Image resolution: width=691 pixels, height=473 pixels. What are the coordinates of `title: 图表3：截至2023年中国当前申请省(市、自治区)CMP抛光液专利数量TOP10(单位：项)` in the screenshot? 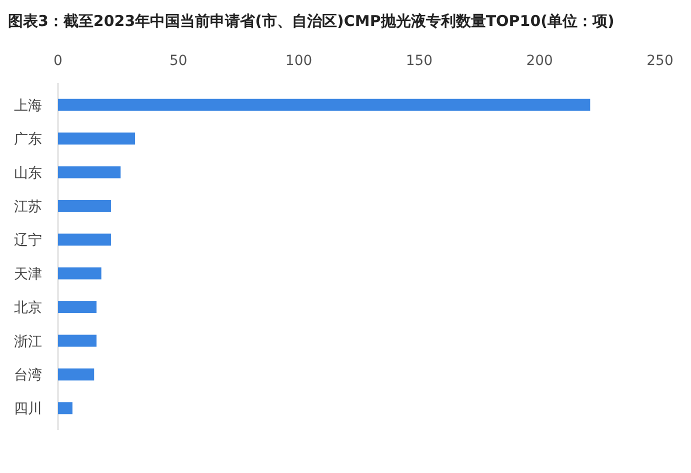 It's located at (311, 21).